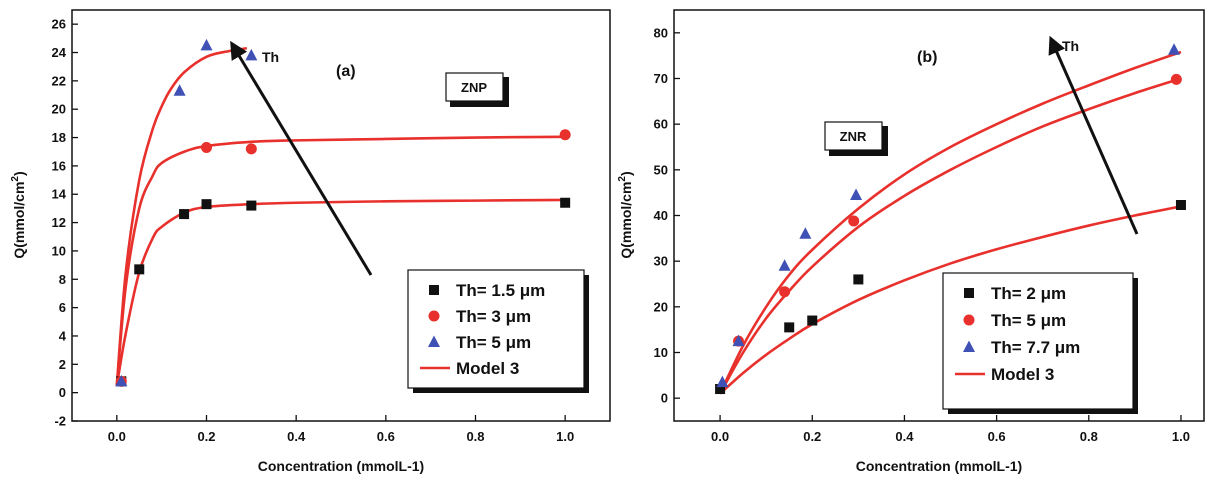  I want to click on legend-a: Th= 1.5 μm Th= 3 μm Th= 5 μm Model 3, so click(498, 331).